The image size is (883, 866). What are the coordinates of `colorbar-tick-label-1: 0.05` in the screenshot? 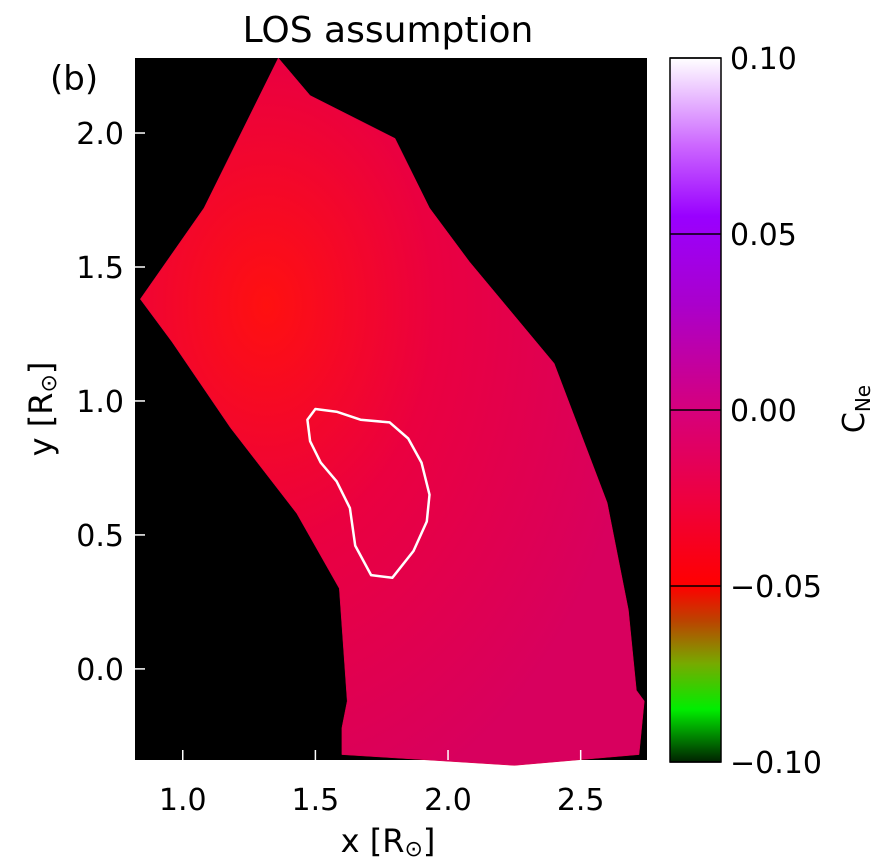 It's located at (763, 235).